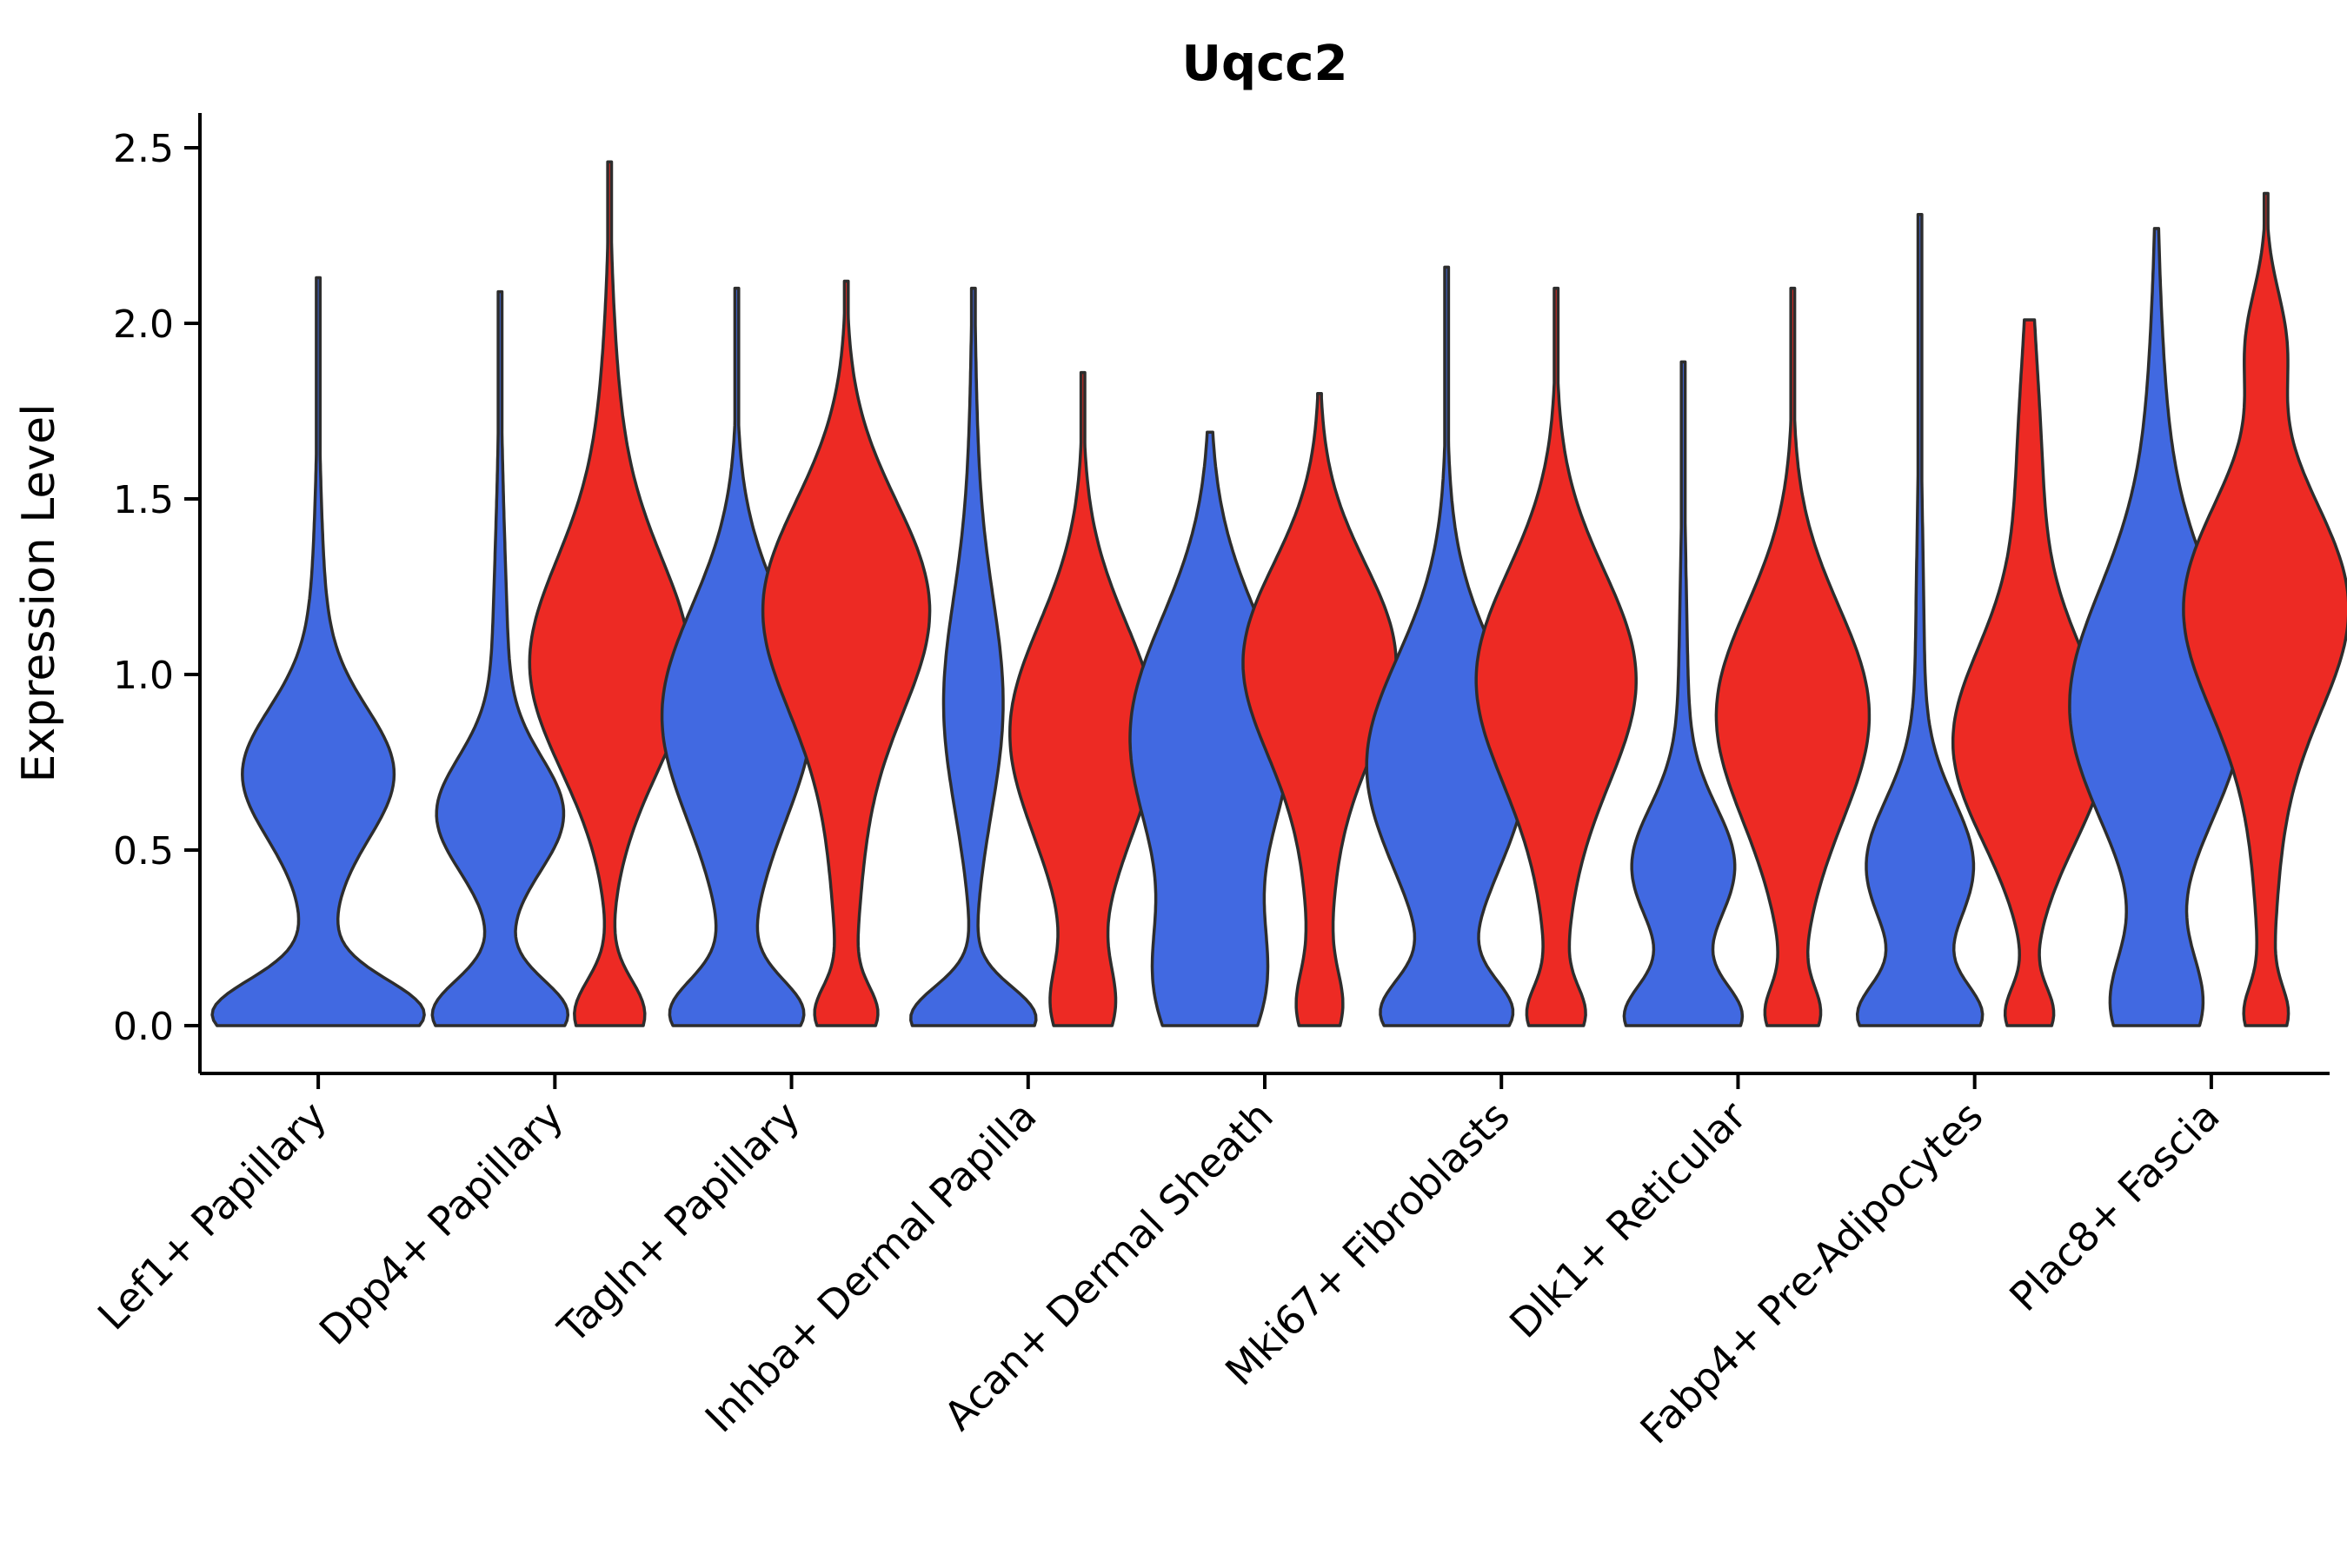  Describe the element at coordinates (2264, 609) in the screenshot. I see `violin-plac8-fascia-red` at that location.